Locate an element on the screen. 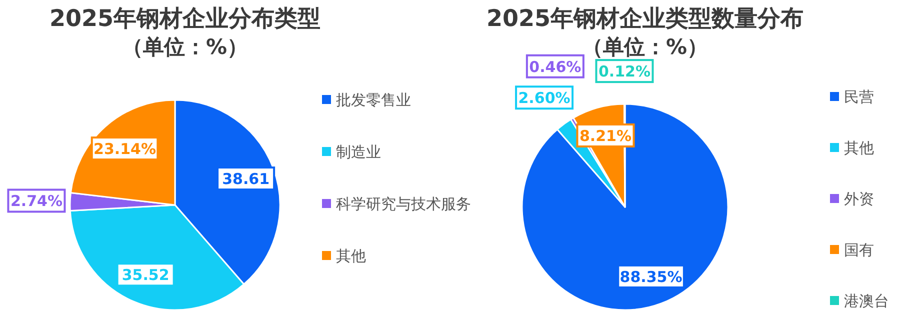 The height and width of the screenshot is (321, 905). data-label: 88.35% is located at coordinates (651, 277).